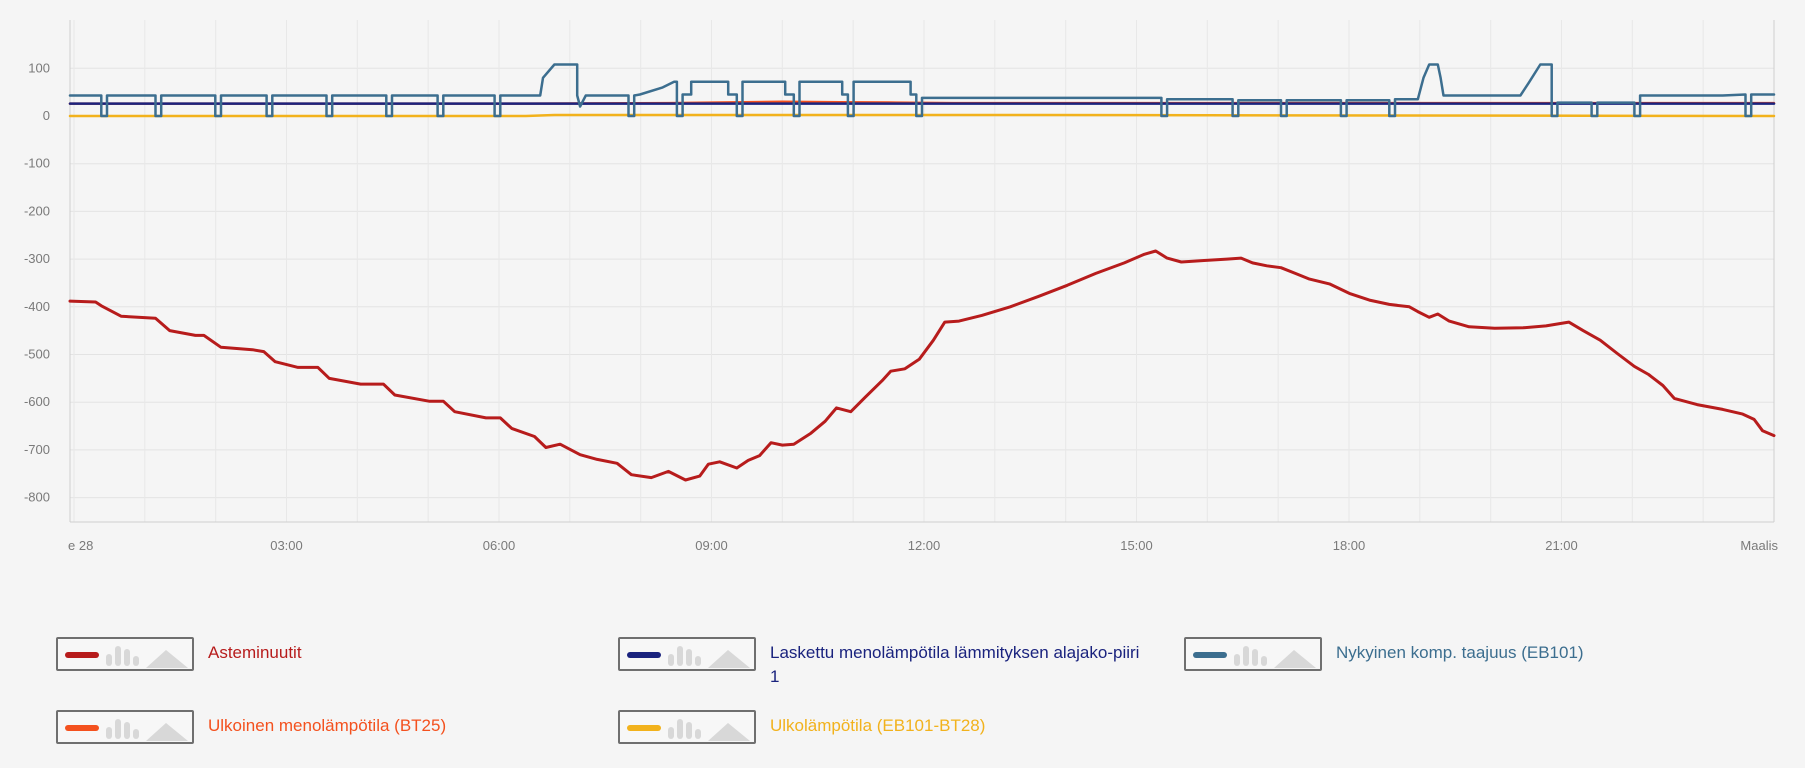 The height and width of the screenshot is (768, 1805). I want to click on legend-label: Ulkoinen menolämpötila (BT25), so click(327, 725).